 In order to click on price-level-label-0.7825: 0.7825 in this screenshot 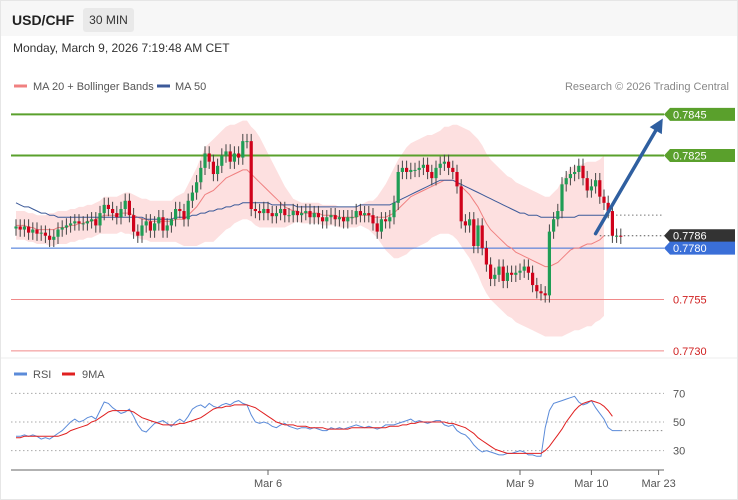, I will do `click(690, 157)`.